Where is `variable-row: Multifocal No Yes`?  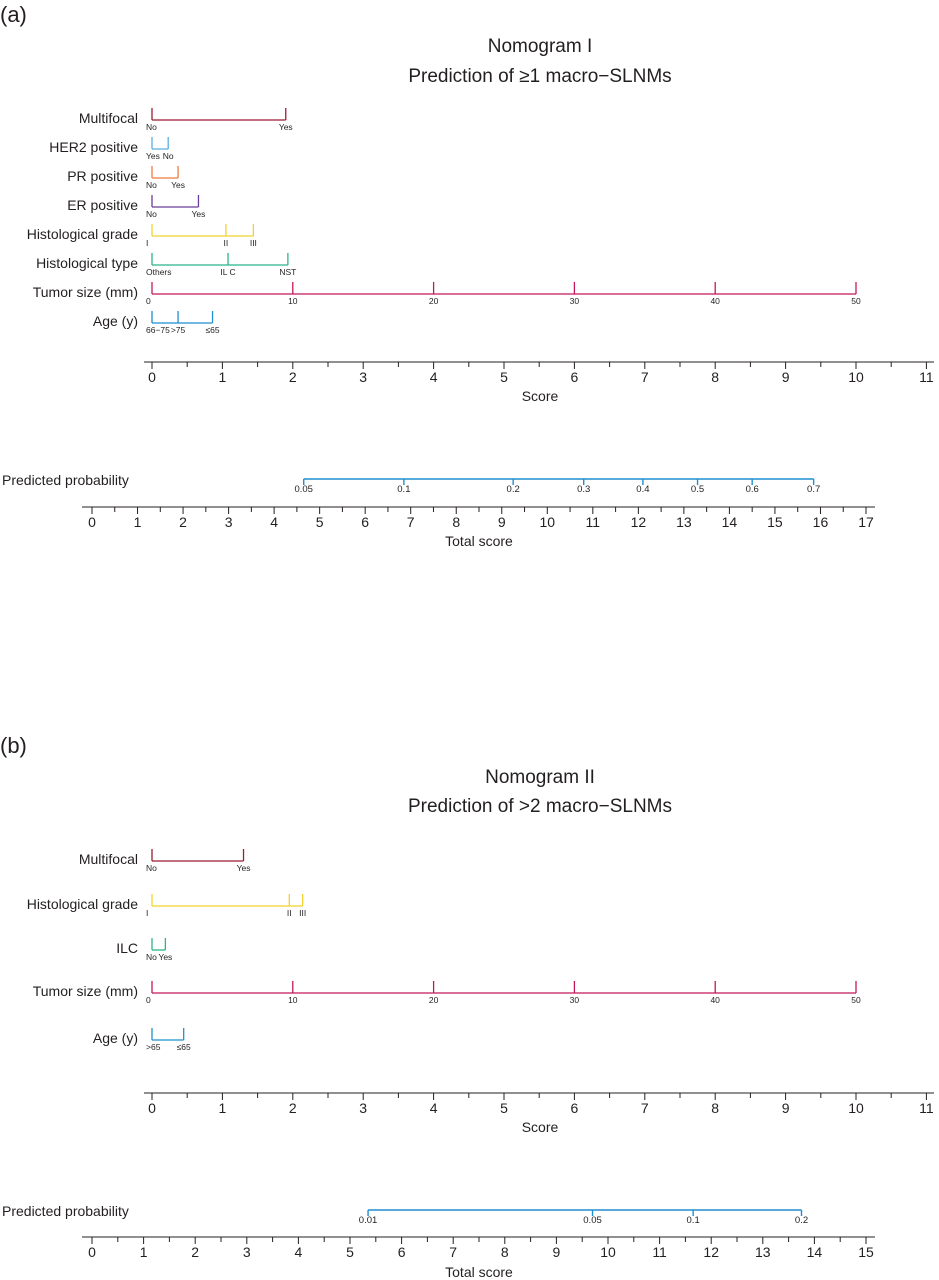
variable-row: Multifocal No Yes is located at coordinates (186, 120).